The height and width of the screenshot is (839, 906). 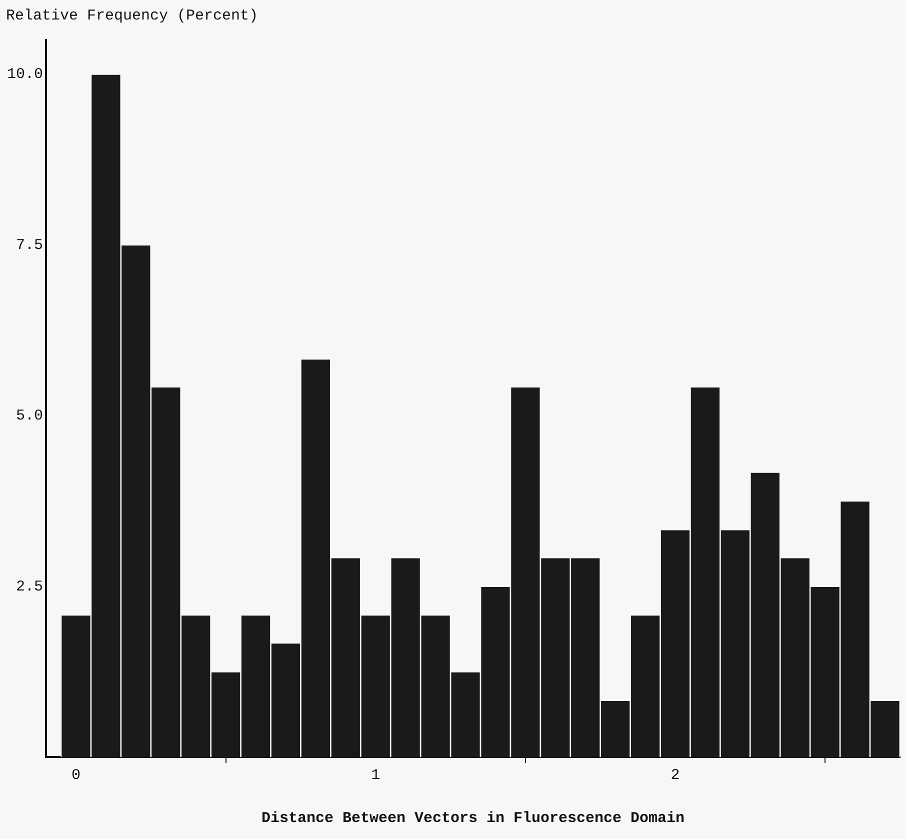 What do you see at coordinates (25, 75) in the screenshot?
I see `y-tick-label: 10.0` at bounding box center [25, 75].